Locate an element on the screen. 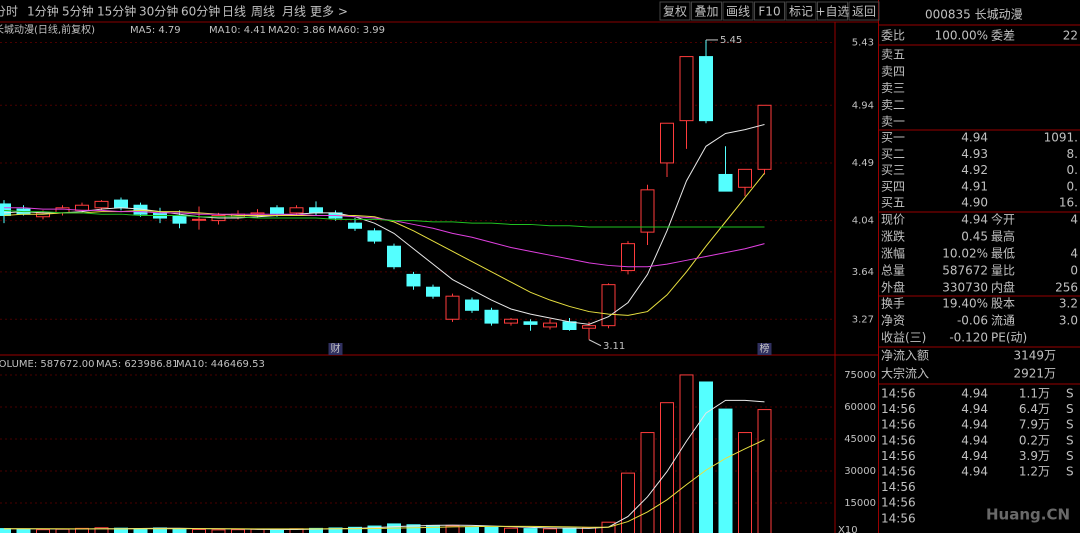  panel-text: -0.120 is located at coordinates (968, 338).